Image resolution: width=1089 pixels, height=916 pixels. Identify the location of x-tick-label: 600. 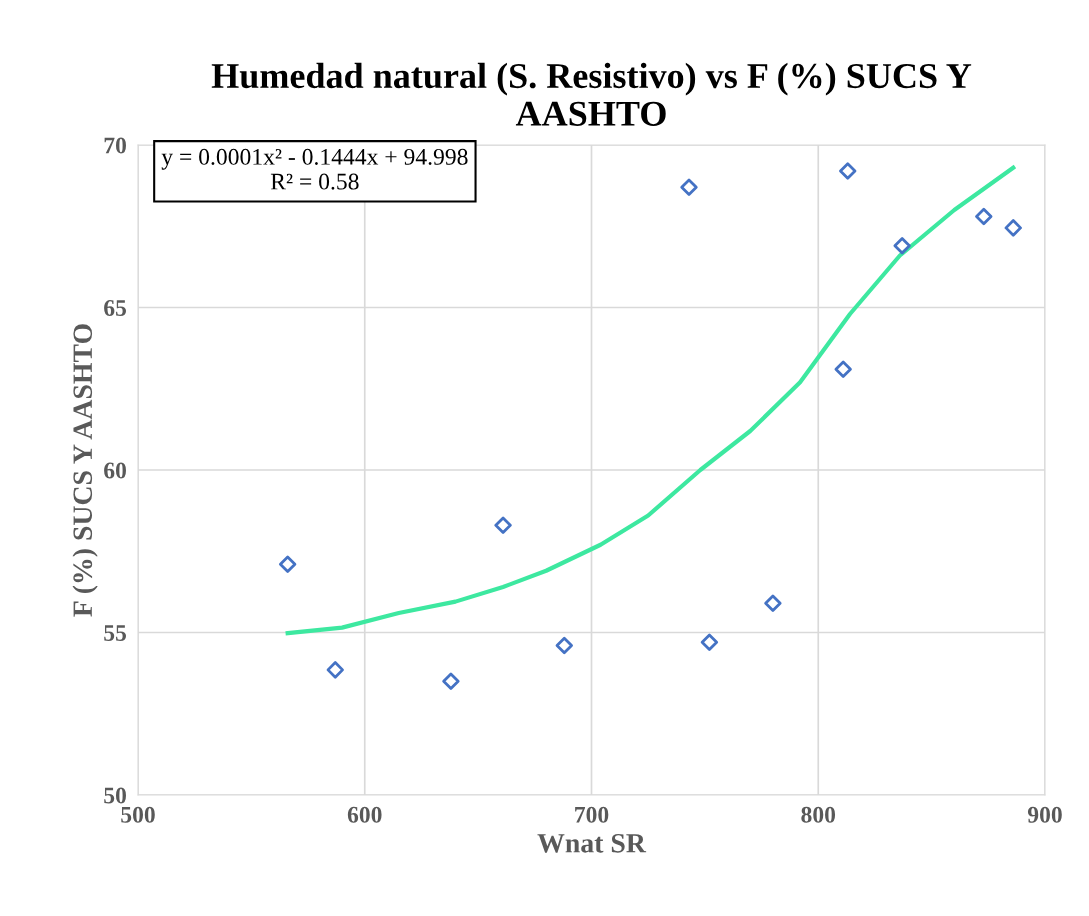
(364, 814).